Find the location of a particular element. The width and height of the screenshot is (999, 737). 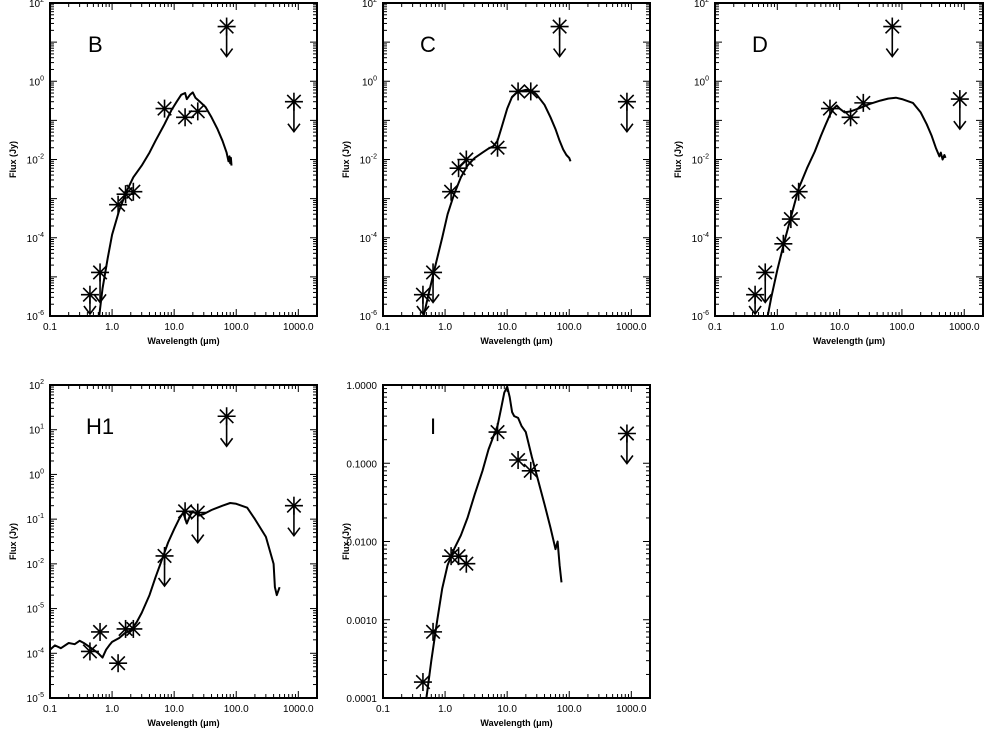

y-tick-label: 10⁻¹ is located at coordinates (35, 519).